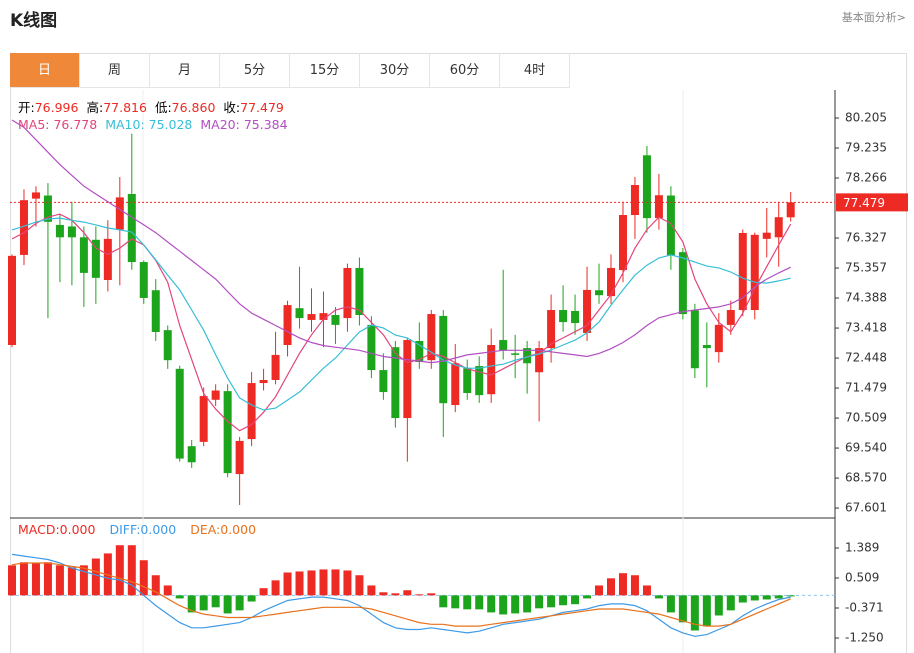  I want to click on period-tab: 30分, so click(395, 70).